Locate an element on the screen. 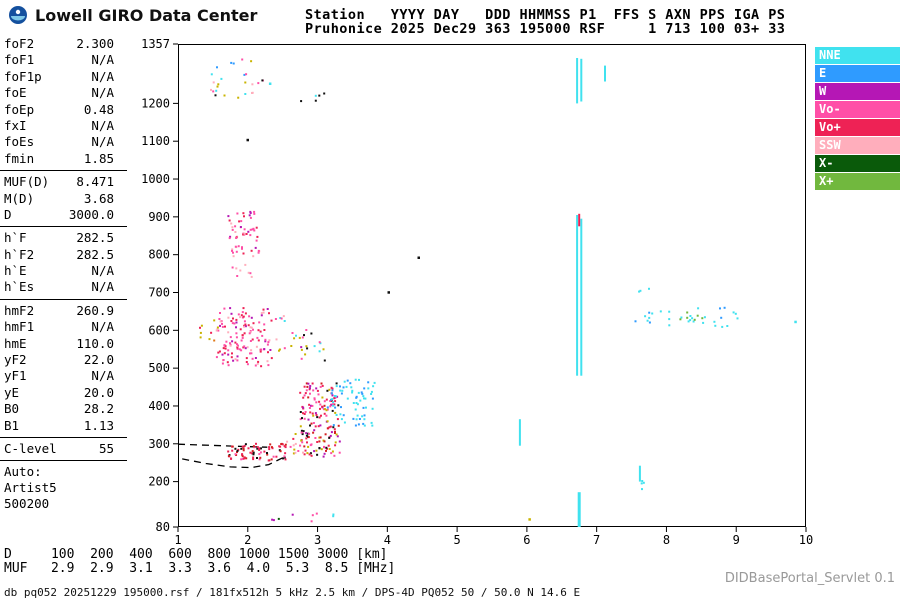  auto-label: Artist5 is located at coordinates (30, 487).